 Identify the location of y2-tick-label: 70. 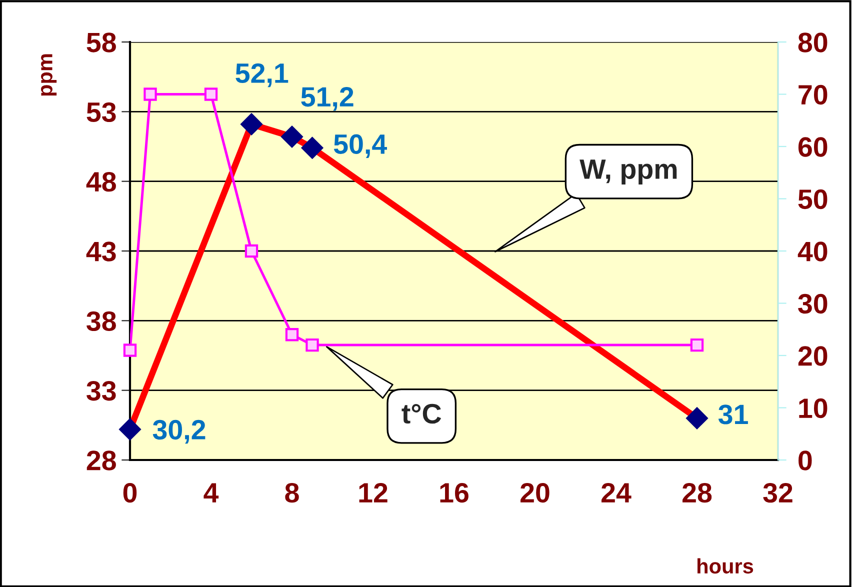
(813, 94).